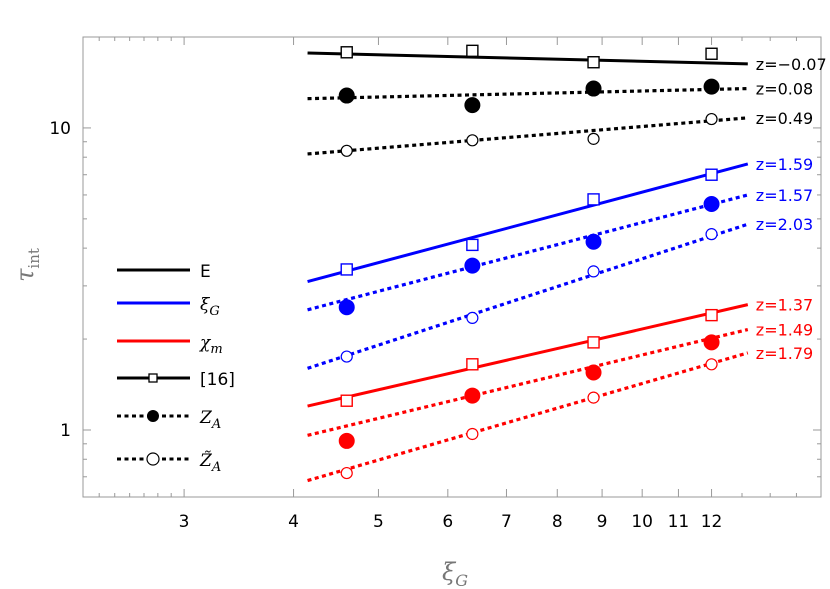  What do you see at coordinates (712, 522) in the screenshot?
I see `x-tick-label: 12` at bounding box center [712, 522].